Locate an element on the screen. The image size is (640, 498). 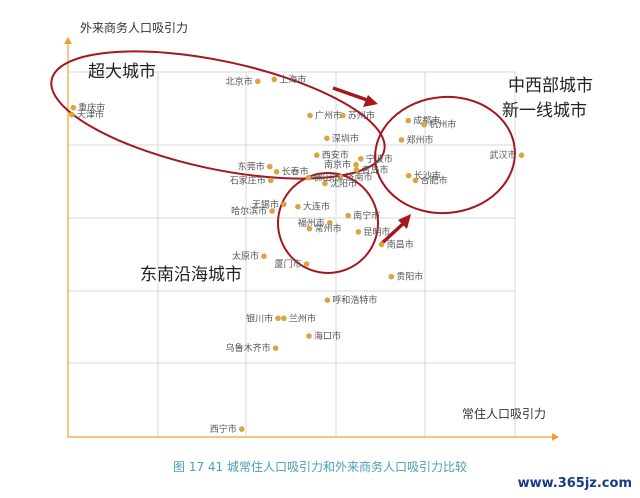
point-label: 常州市 is located at coordinates (328, 229).